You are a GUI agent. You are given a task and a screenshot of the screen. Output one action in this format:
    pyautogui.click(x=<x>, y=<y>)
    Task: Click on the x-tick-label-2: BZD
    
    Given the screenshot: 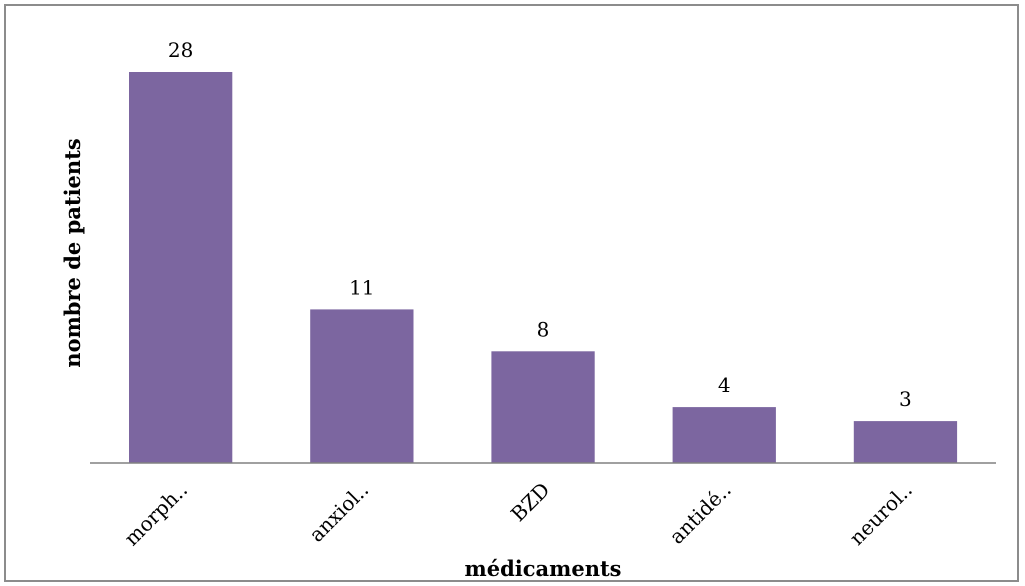 What is the action you would take?
    pyautogui.click(x=530, y=502)
    